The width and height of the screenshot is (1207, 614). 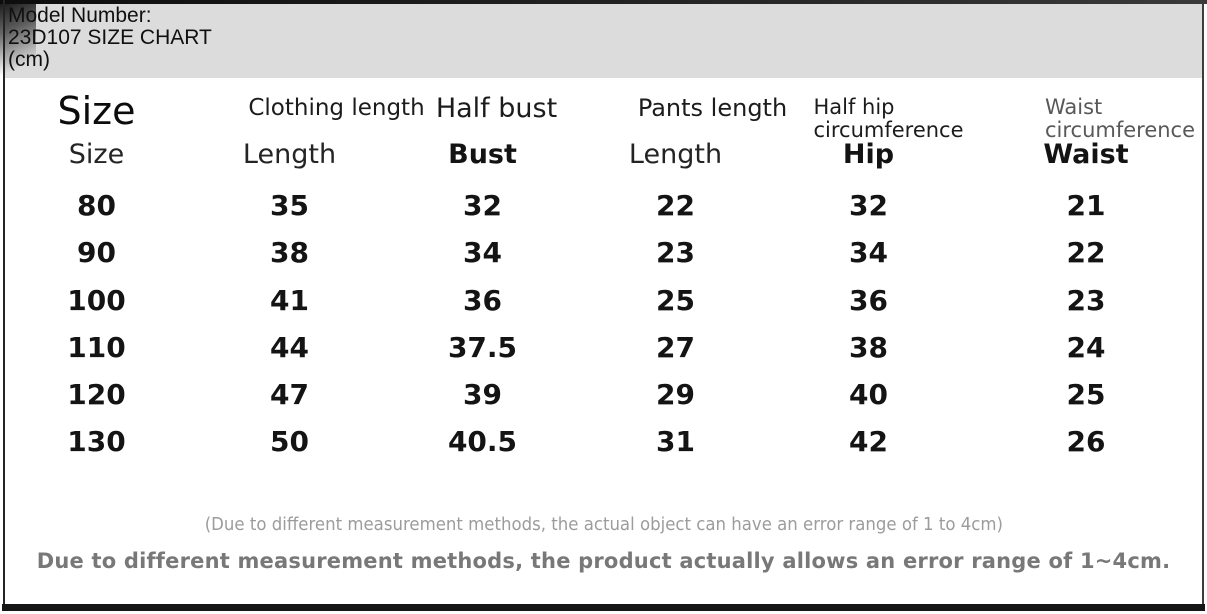 I want to click on table-row: 130 50 40.5 31 42 26, so click(x=603, y=441).